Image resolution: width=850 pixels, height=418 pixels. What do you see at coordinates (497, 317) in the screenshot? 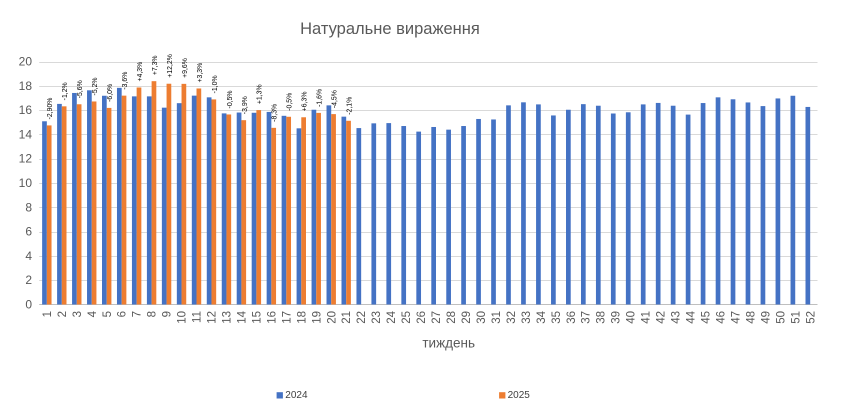
I see `svg-text: 31` at bounding box center [497, 317].